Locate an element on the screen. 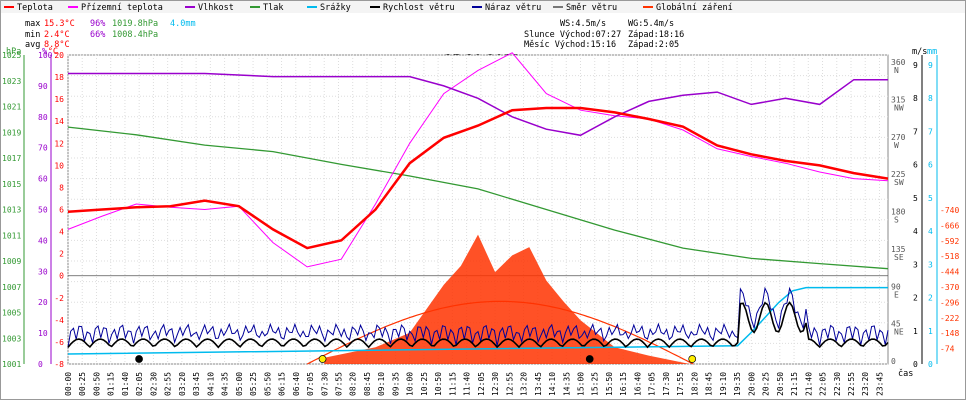 The width and height of the screenshot is (966, 400). axis-tick-rad-6: -296 is located at coordinates (949, 302).